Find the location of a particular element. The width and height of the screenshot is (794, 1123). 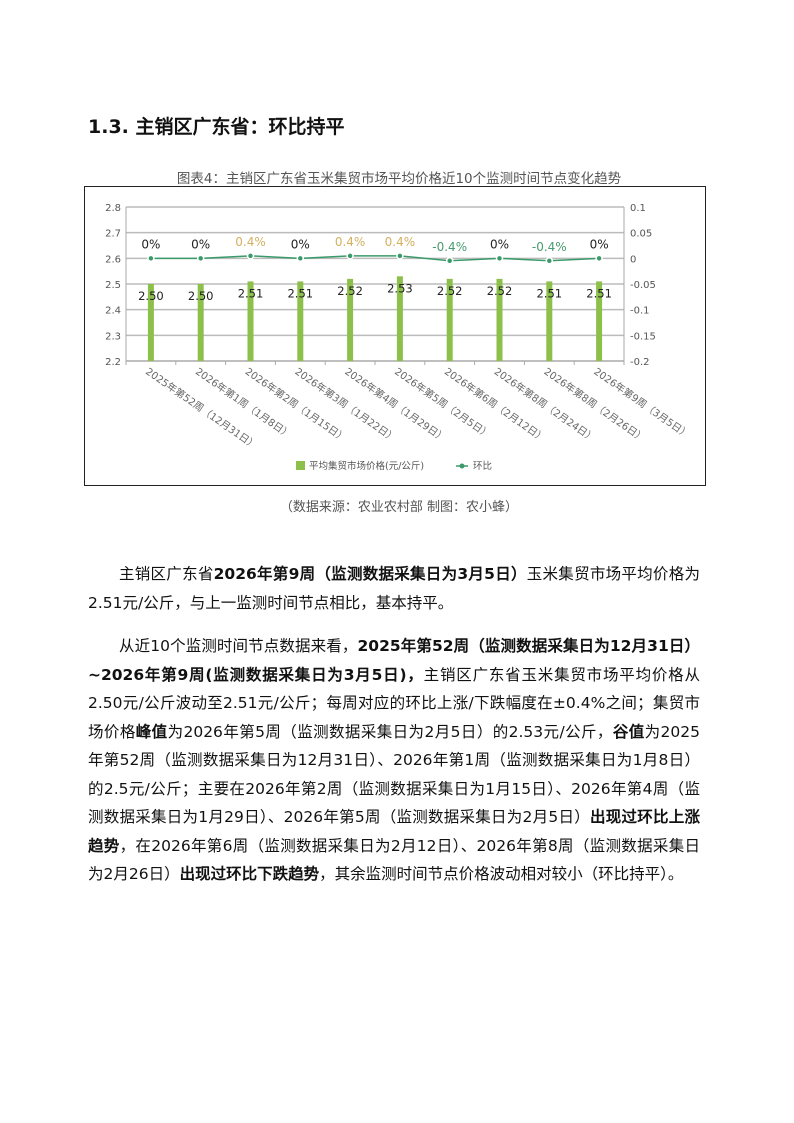

legend-bar-swatch is located at coordinates (300, 465).